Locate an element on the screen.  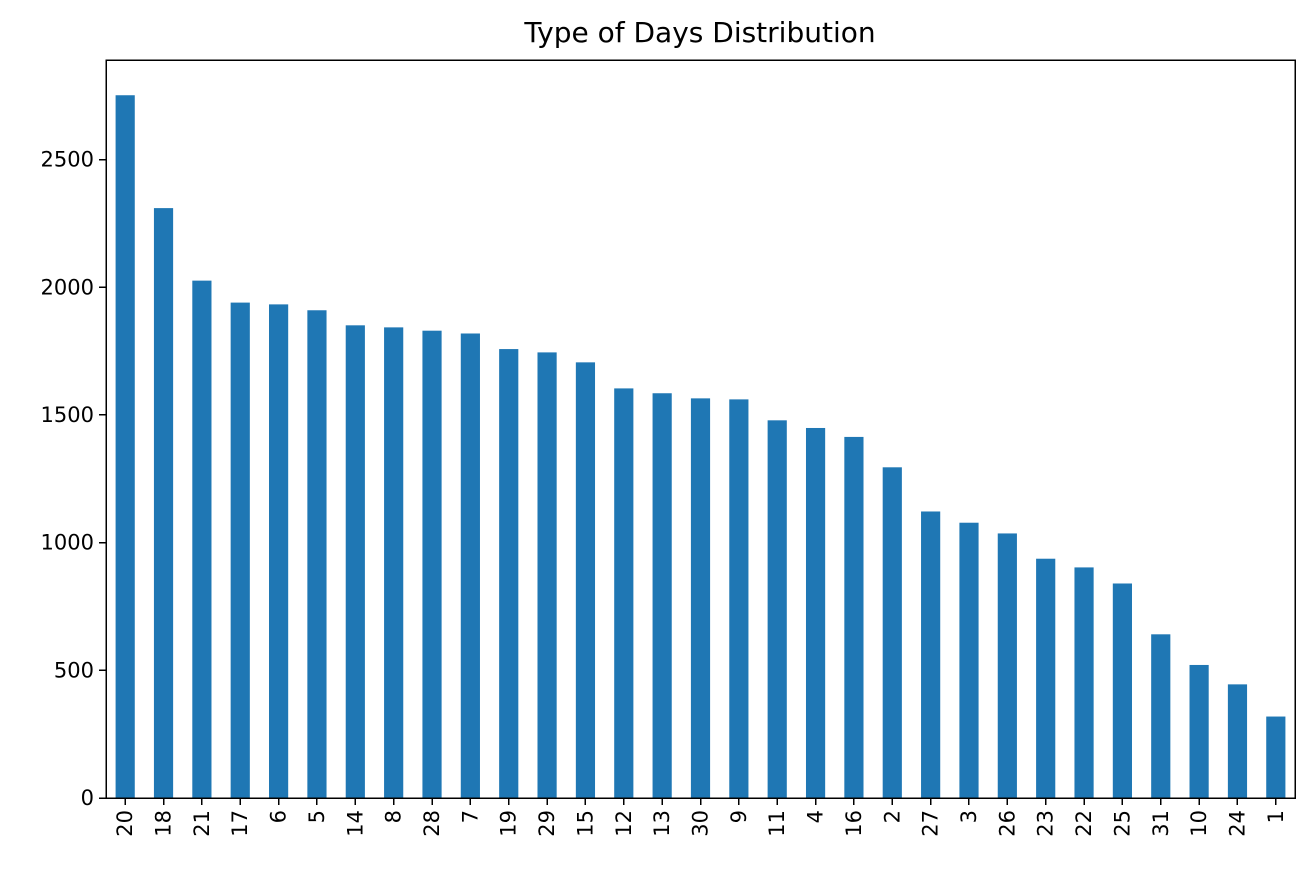
y-tick-label: 1500 is located at coordinates (67, 415).